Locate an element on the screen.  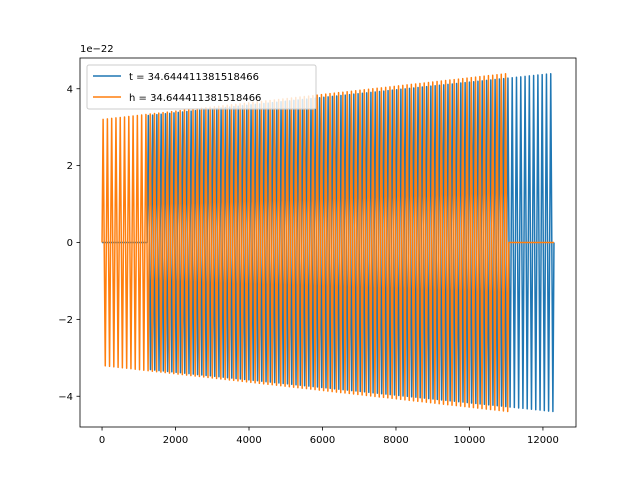
y-tick-label: 0 is located at coordinates (70, 243).